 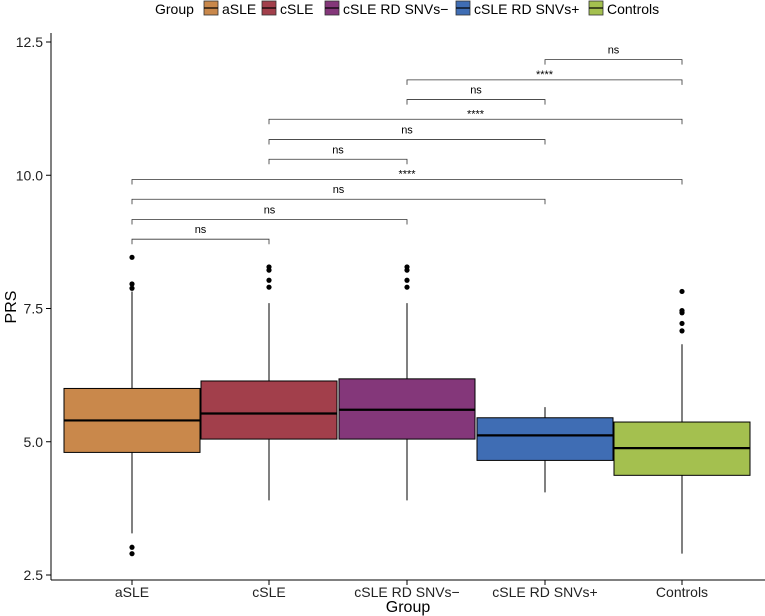 What do you see at coordinates (408, 607) in the screenshot?
I see `x-axis-title: Group` at bounding box center [408, 607].